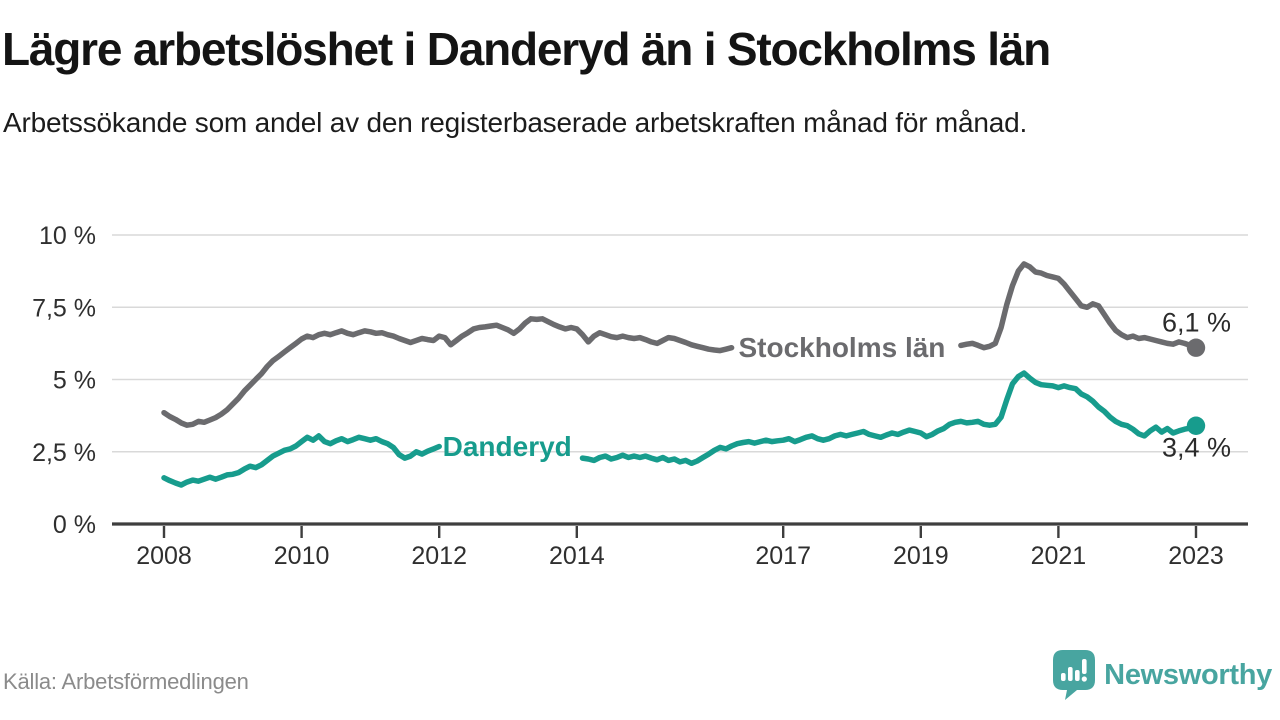  What do you see at coordinates (1196, 556) in the screenshot?
I see `x-axis-tick-label: 2023` at bounding box center [1196, 556].